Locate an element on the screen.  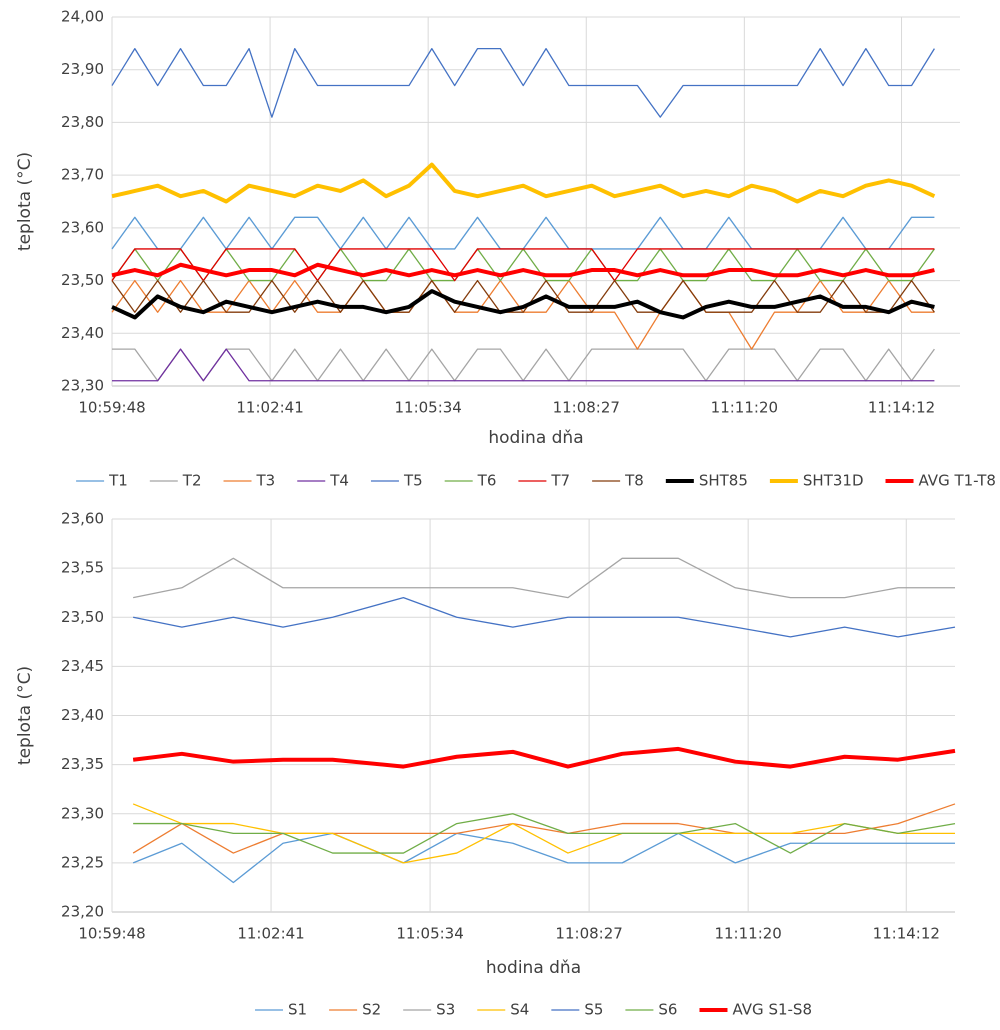
legend-item: S3 is located at coordinates (429, 1010).